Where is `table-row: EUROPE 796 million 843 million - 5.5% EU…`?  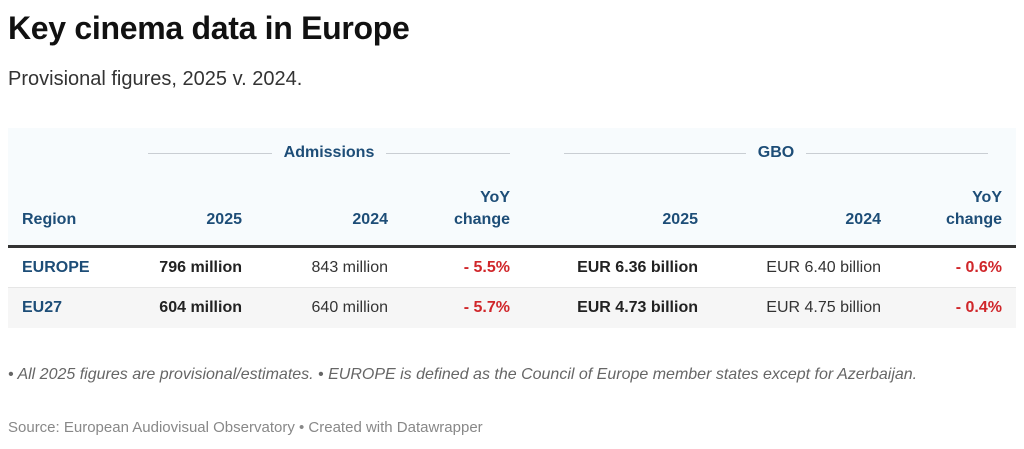
table-row: EUROPE 796 million 843 million - 5.5% EU… is located at coordinates (512, 268).